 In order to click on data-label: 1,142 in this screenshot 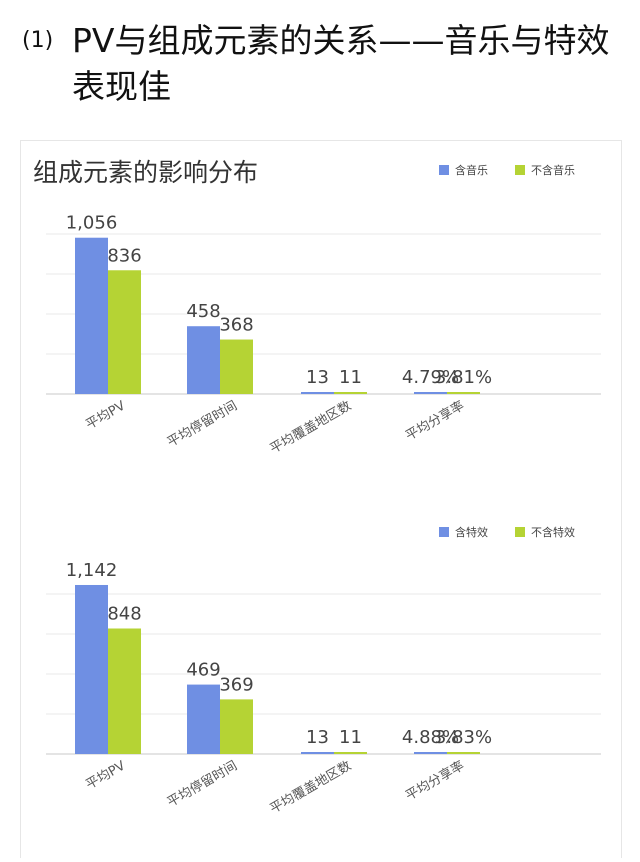, I will do `click(92, 570)`.